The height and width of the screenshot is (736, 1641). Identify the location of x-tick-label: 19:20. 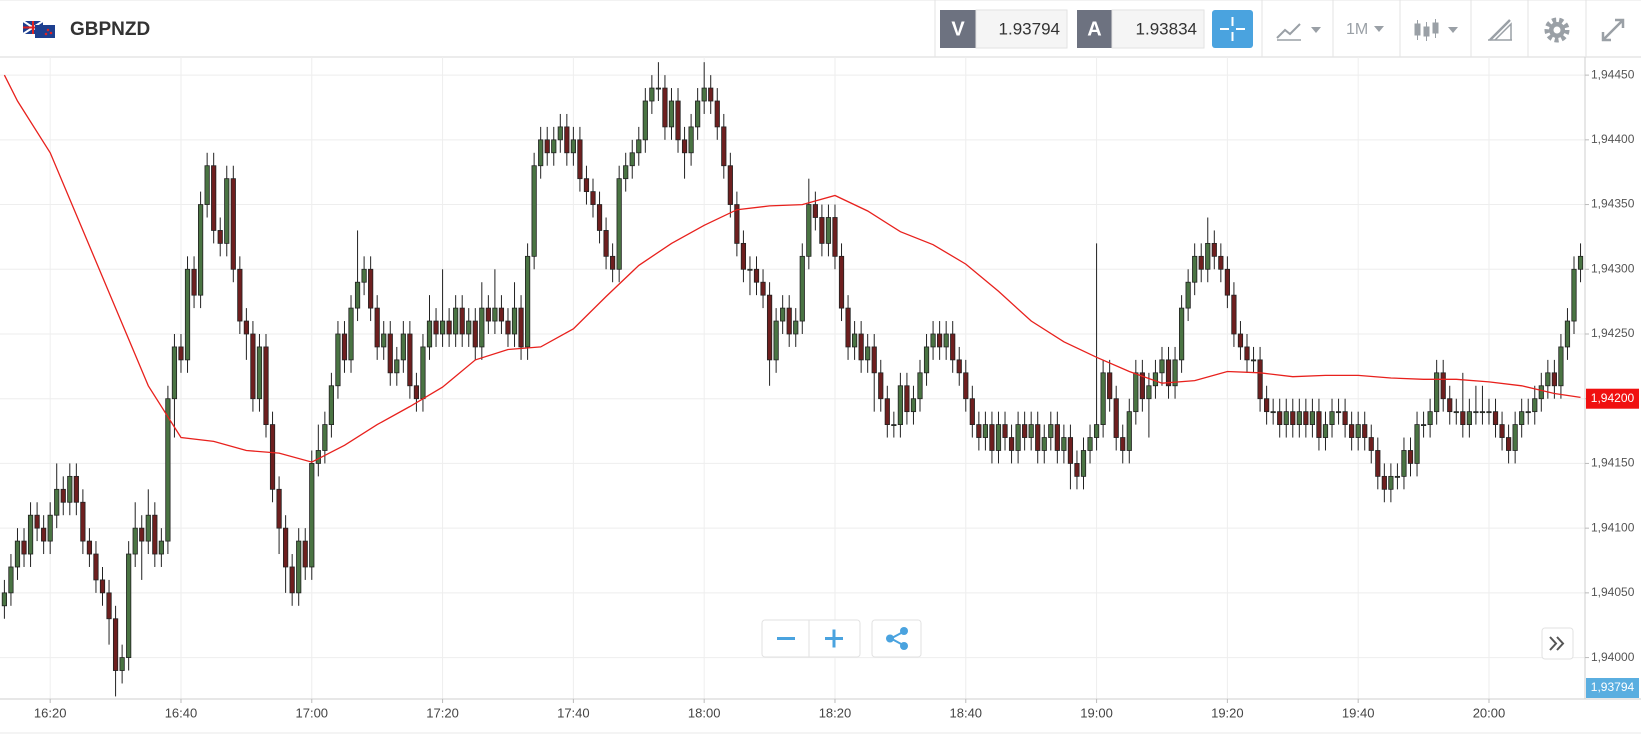
(1227, 712).